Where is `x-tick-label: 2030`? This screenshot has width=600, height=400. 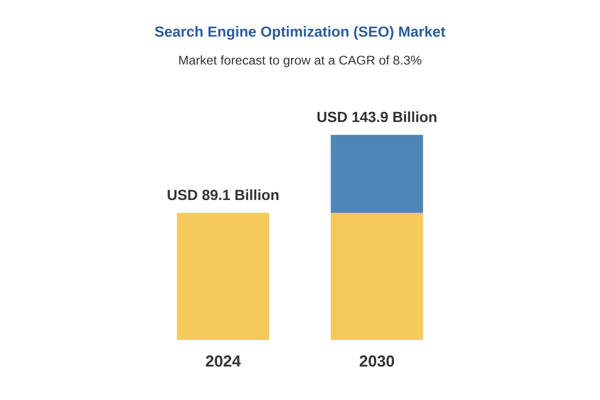 x-tick-label: 2030 is located at coordinates (377, 361).